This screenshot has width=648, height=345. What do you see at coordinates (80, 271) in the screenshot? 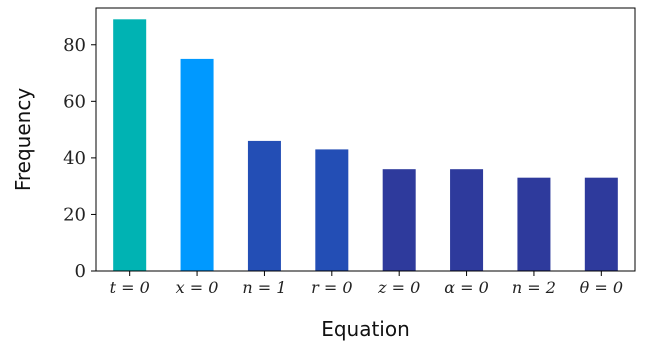
I see `y-tick-label-1: 0` at bounding box center [80, 271].